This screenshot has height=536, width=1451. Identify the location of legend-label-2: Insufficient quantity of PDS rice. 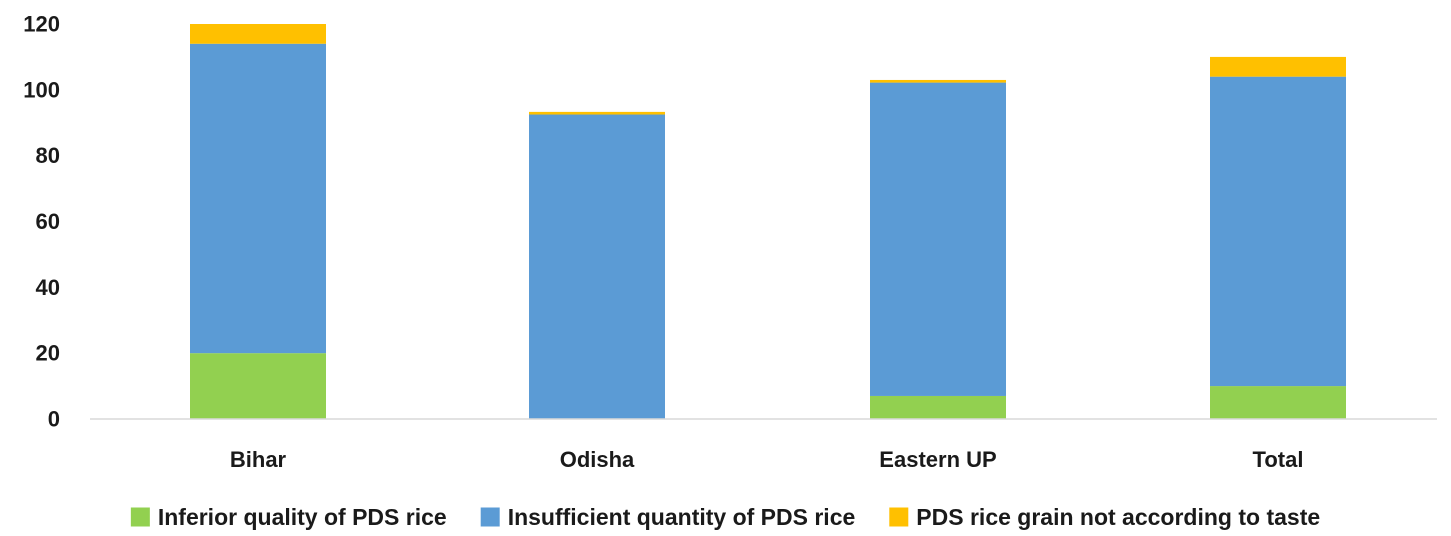
(682, 517).